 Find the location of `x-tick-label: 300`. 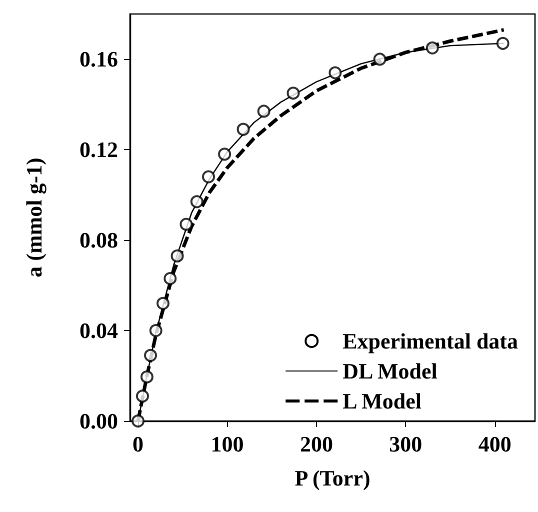

x-tick-label: 300 is located at coordinates (405, 444).